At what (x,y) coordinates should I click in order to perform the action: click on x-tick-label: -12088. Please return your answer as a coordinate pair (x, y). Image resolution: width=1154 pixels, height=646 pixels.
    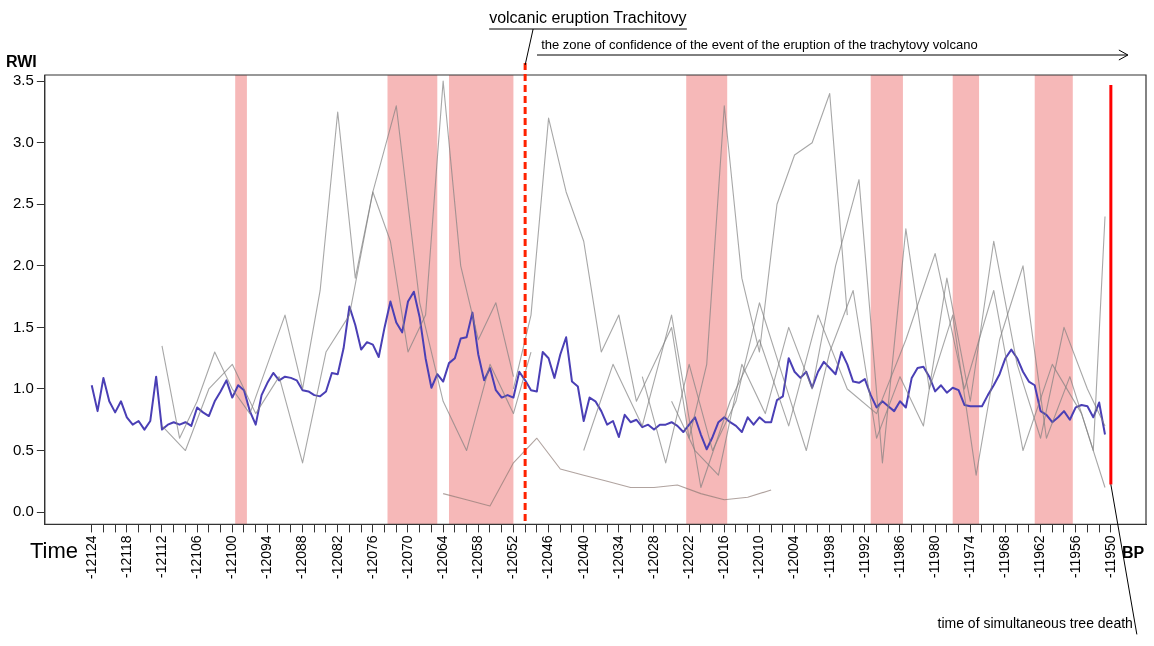
    Looking at the image, I should click on (301, 557).